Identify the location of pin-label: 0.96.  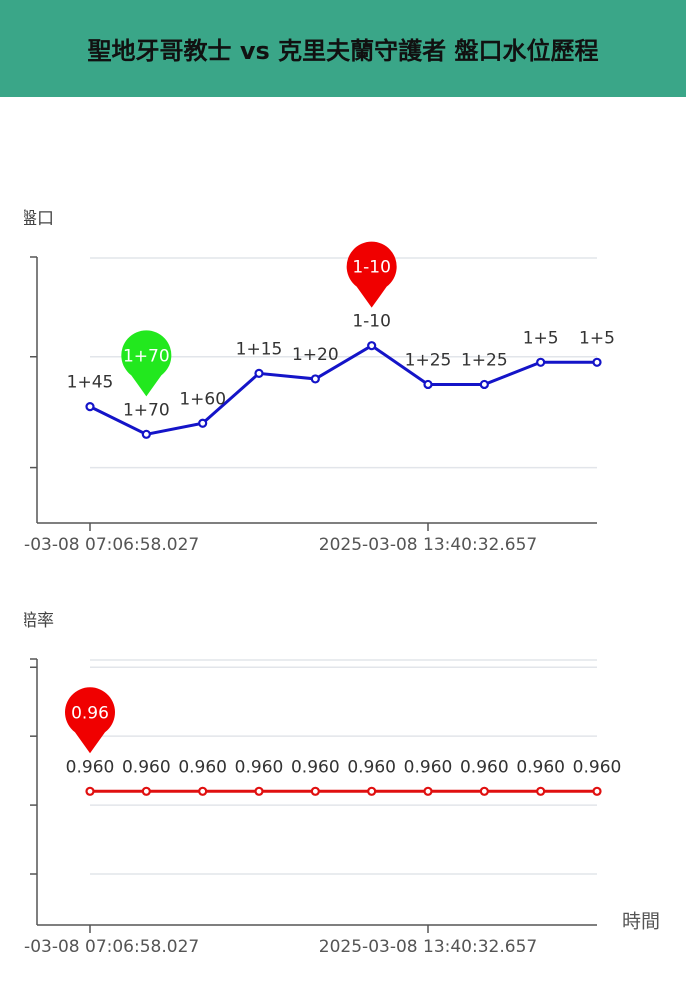
(90, 713).